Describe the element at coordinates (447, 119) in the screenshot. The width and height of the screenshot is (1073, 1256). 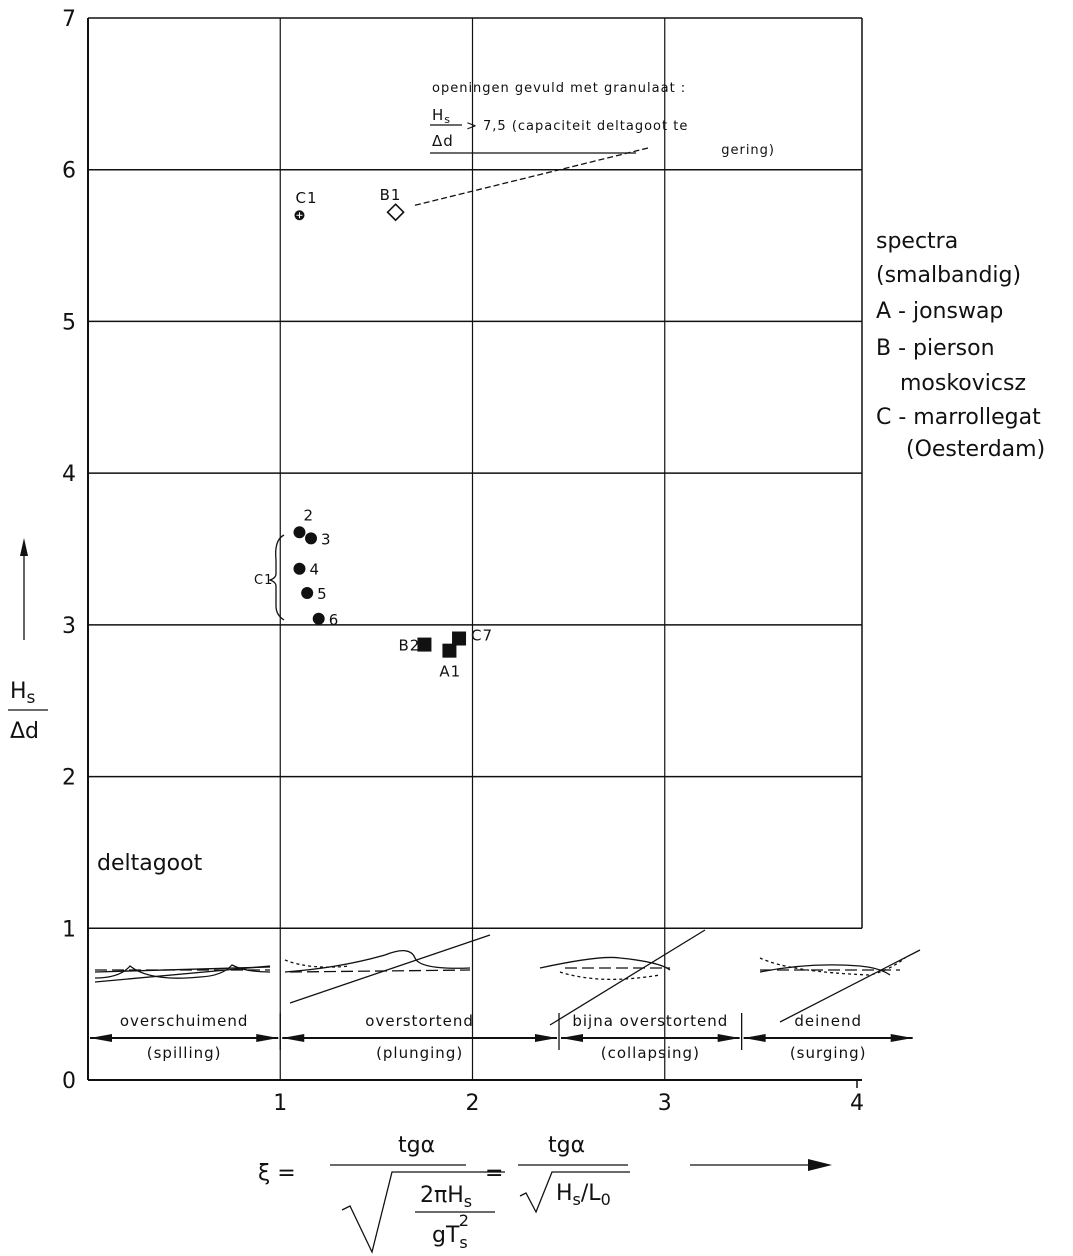
I see `annotation-sub: s` at that location.